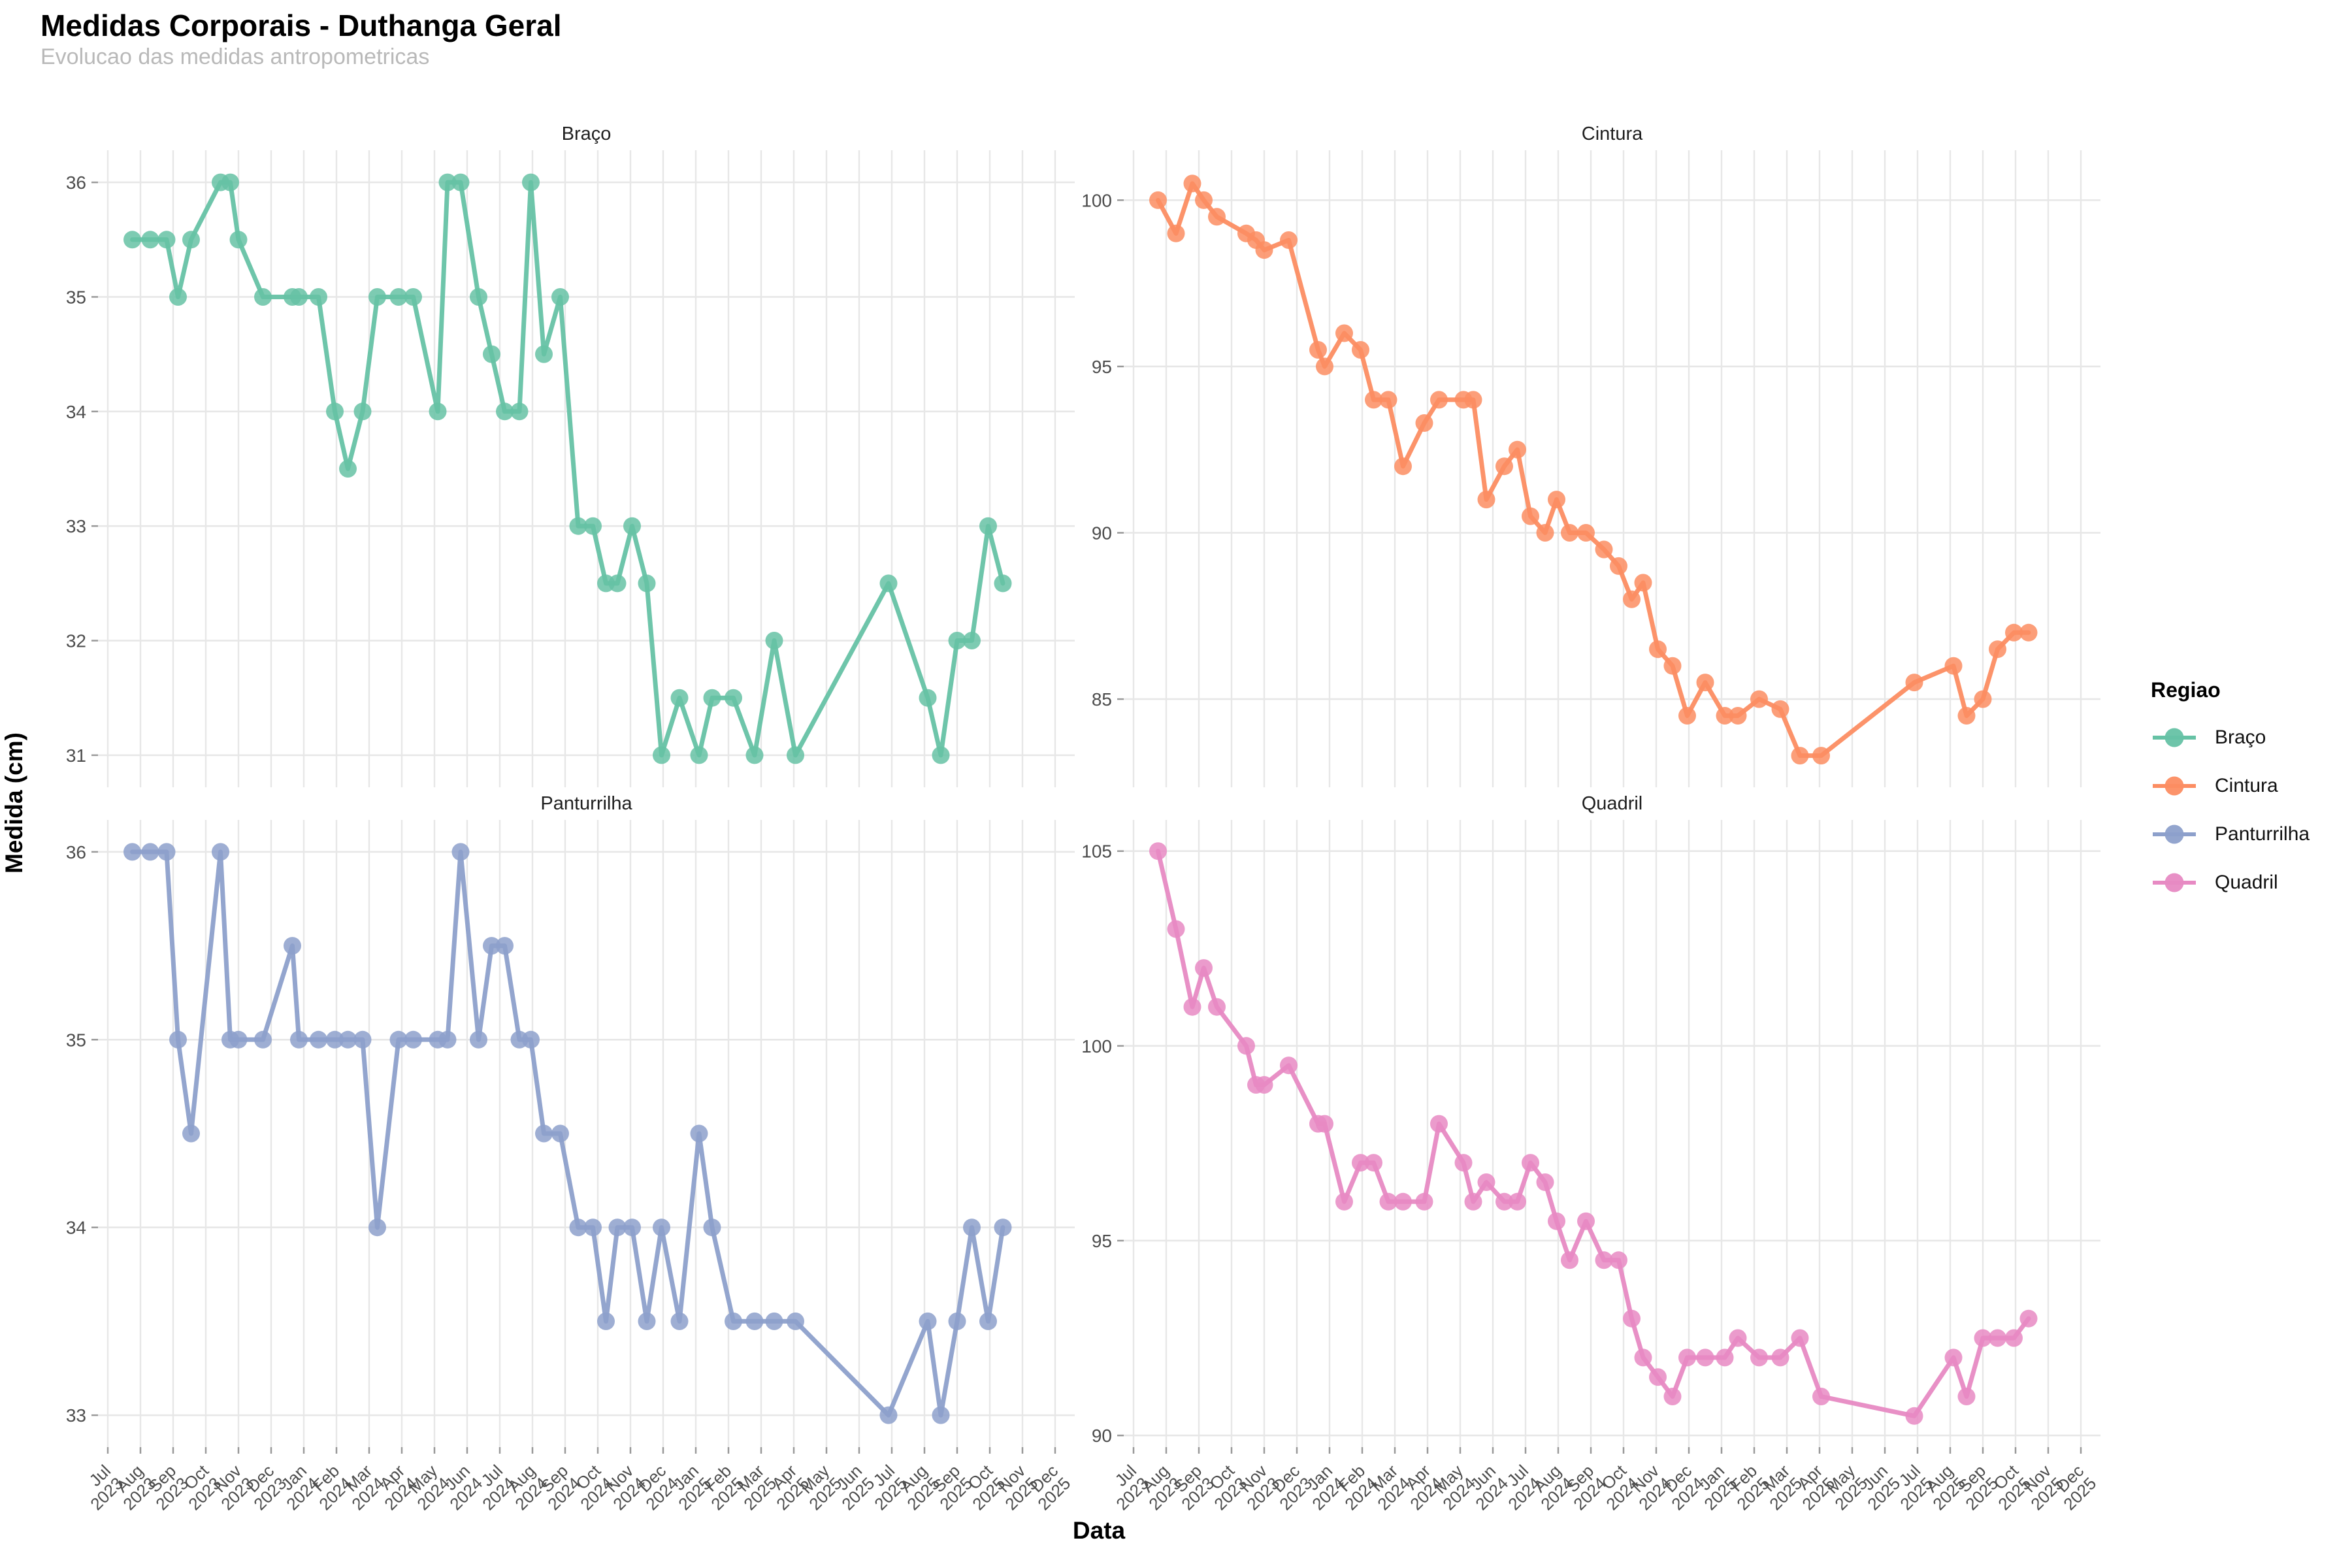  Describe the element at coordinates (2230, 786) in the screenshot. I see `legend-item: Cintura` at that location.